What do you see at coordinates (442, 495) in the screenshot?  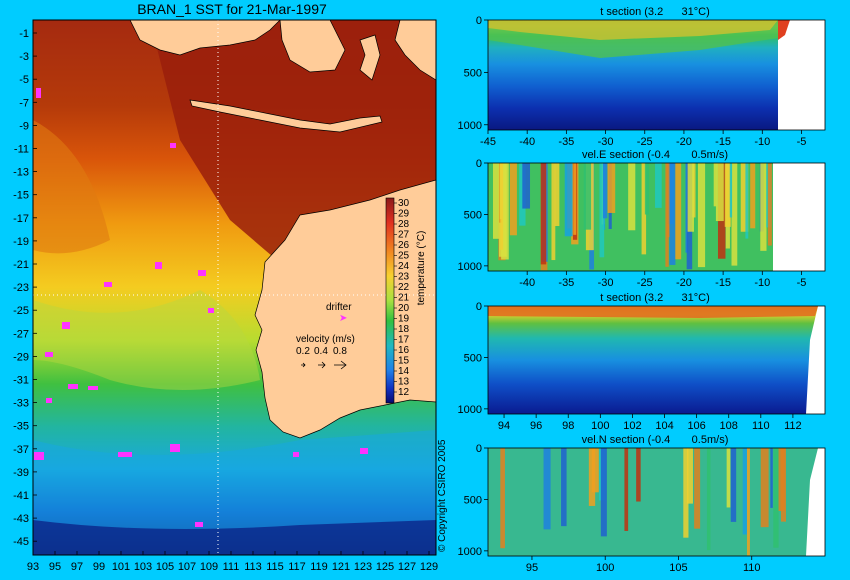 I see `copyright: © Copyright CSIRO 2005` at bounding box center [442, 495].